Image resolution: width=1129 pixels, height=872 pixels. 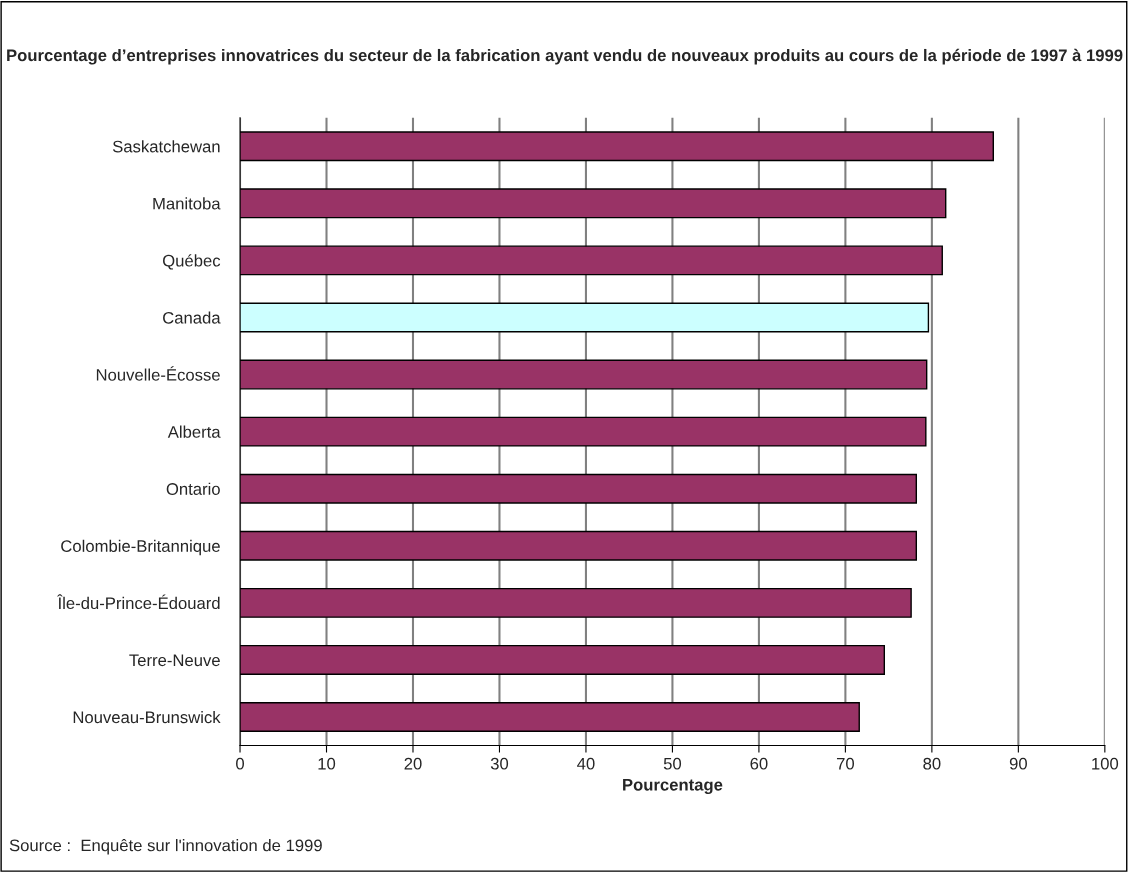 I want to click on x-tick-label: 20, so click(x=413, y=763).